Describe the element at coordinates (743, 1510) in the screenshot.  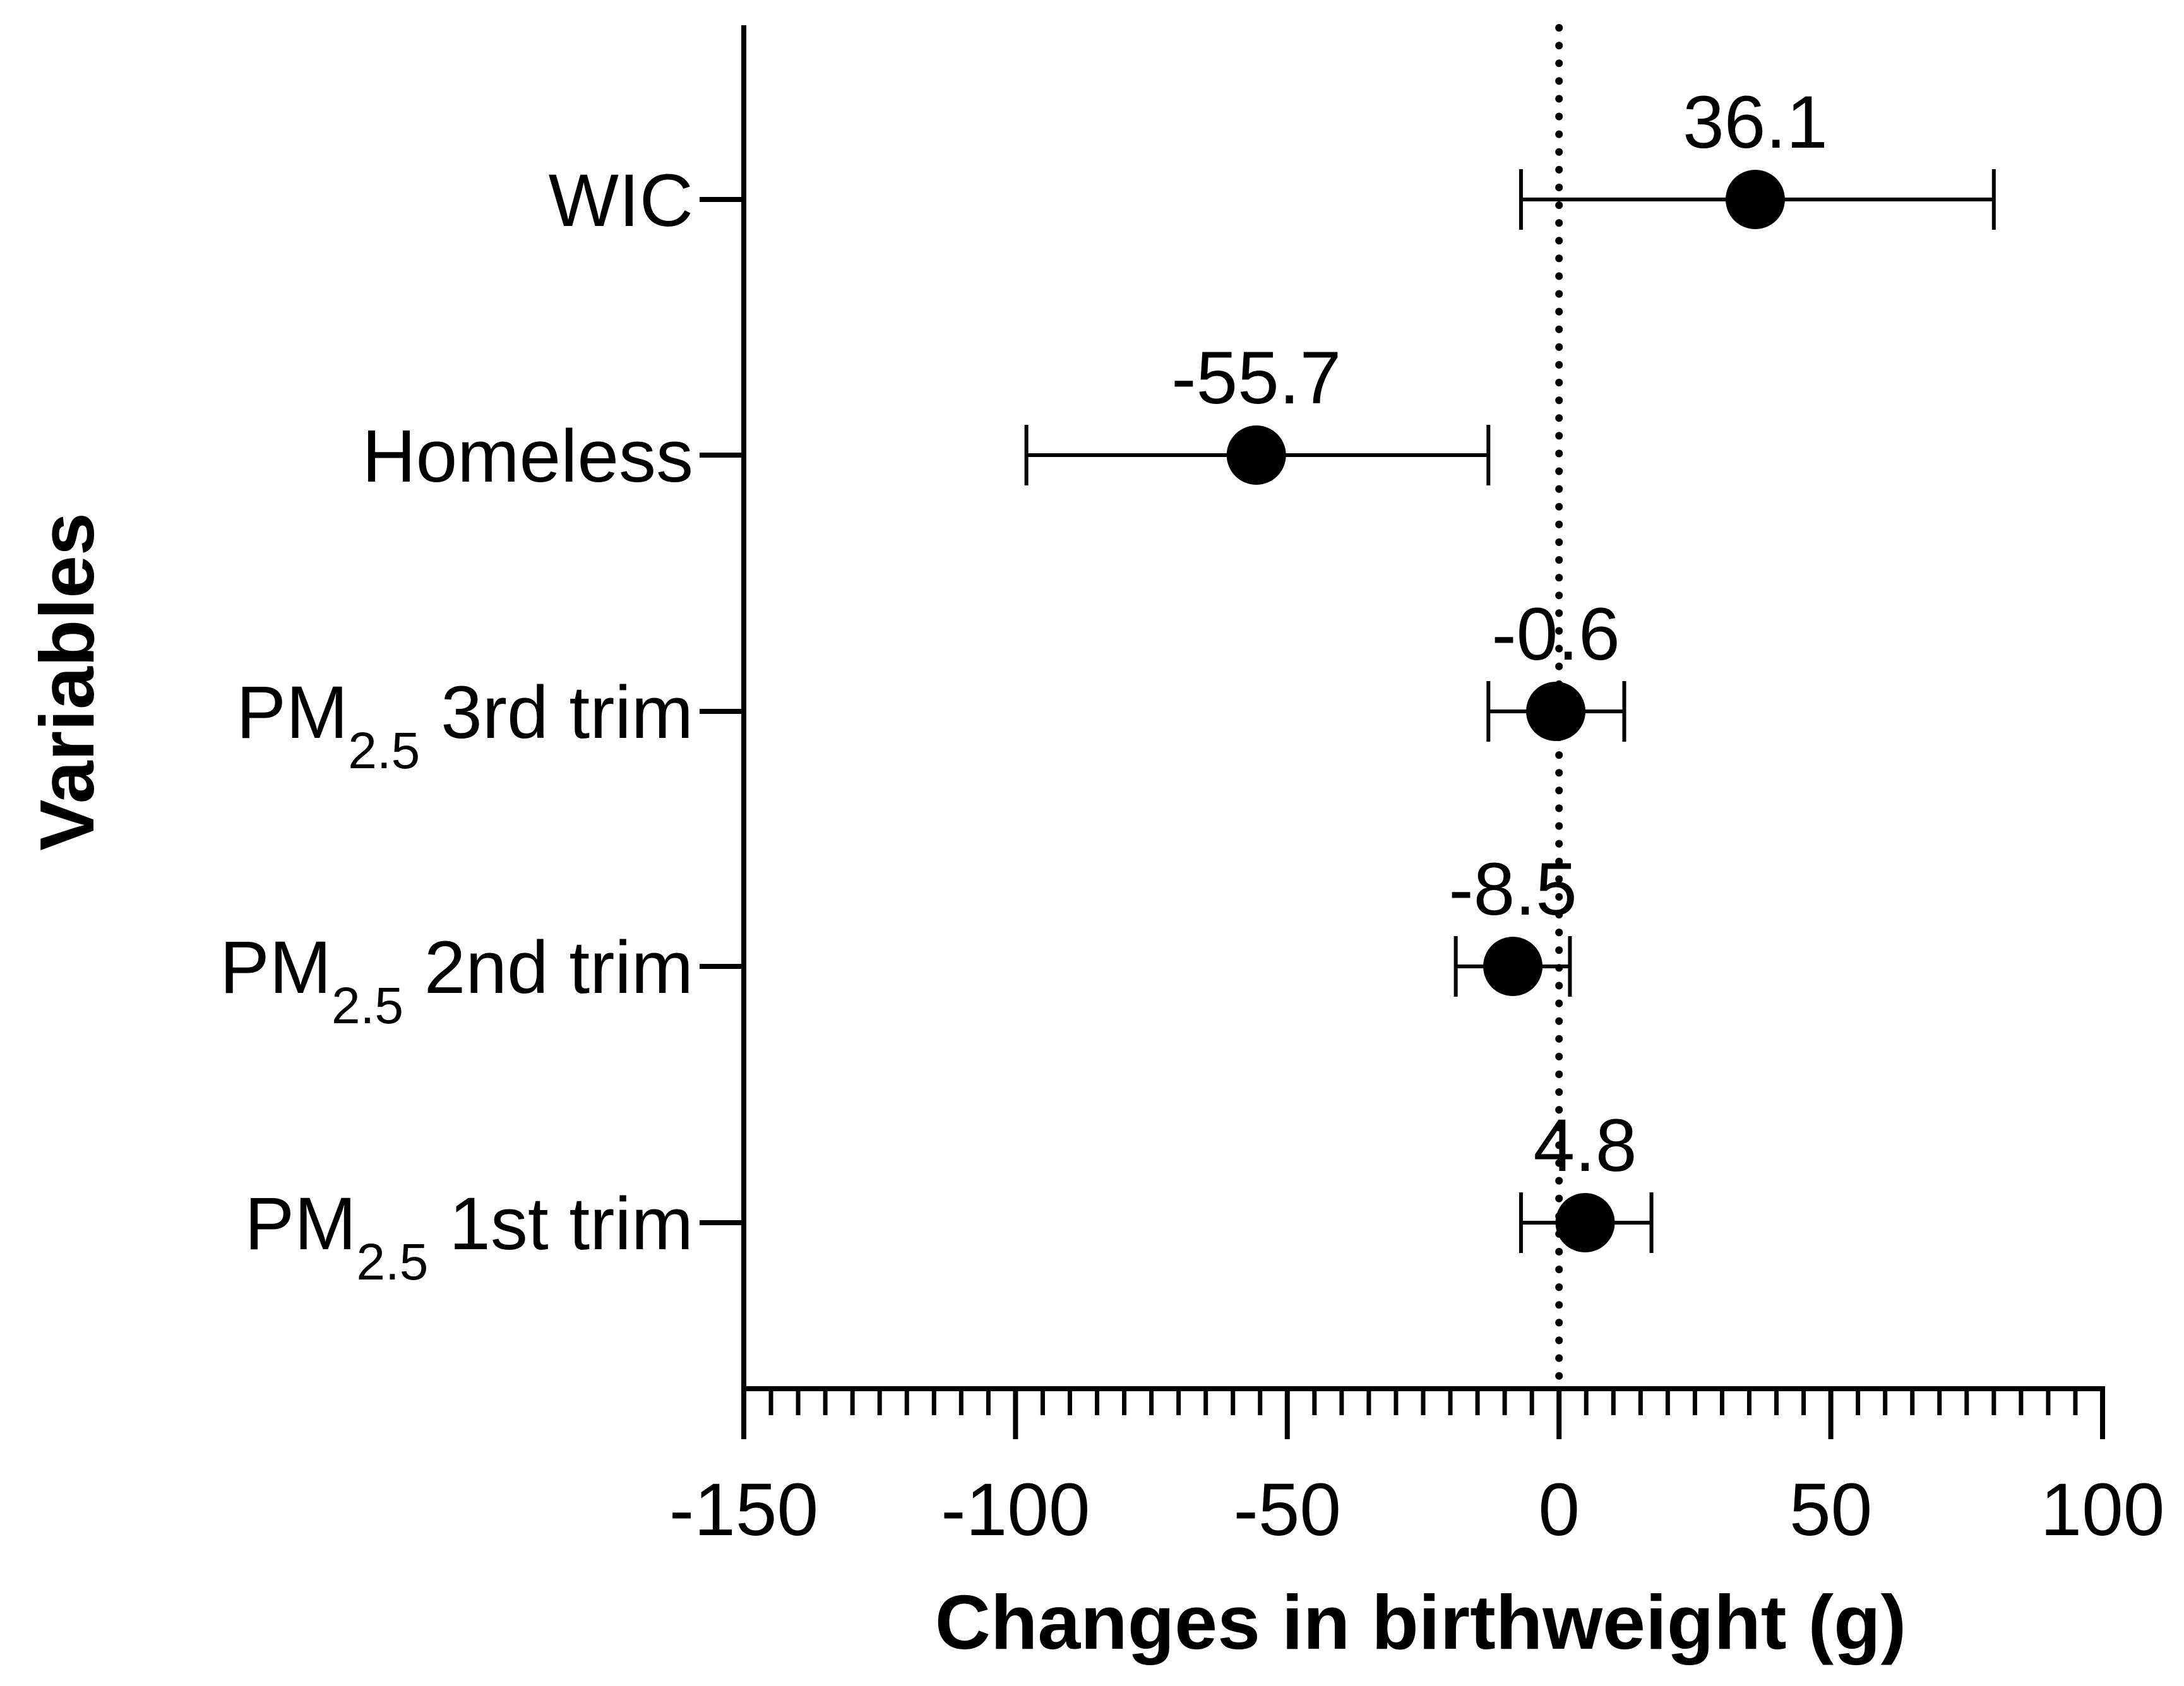
I see `x-tick-label: -150` at that location.